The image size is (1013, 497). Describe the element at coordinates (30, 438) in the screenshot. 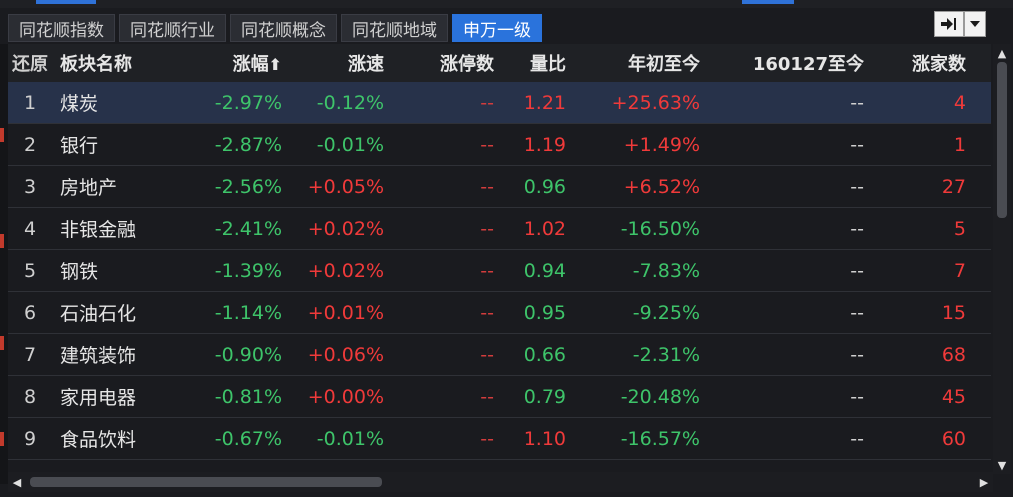

I see `row-index: 9` at that location.